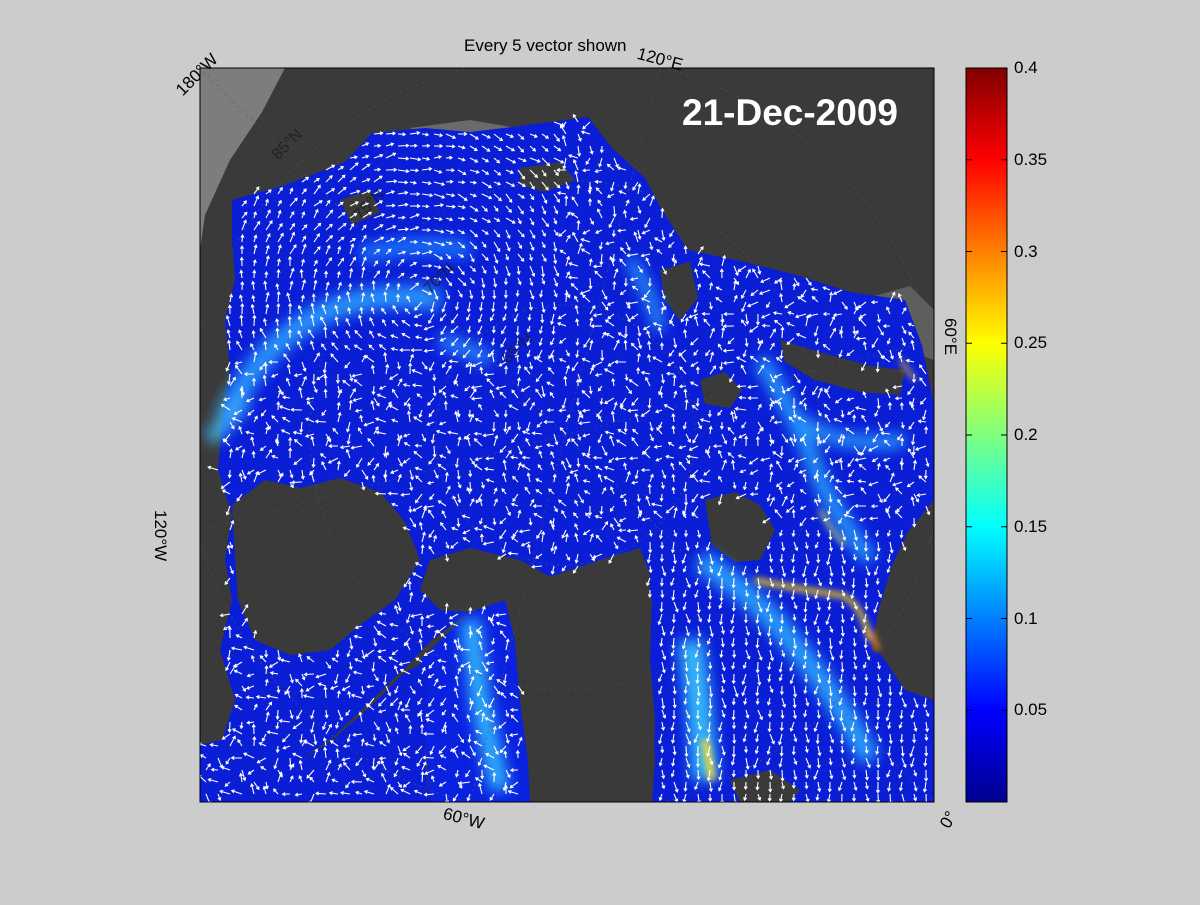  What do you see at coordinates (547, 177) in the screenshot?
I see `new-siberian-islands` at bounding box center [547, 177].